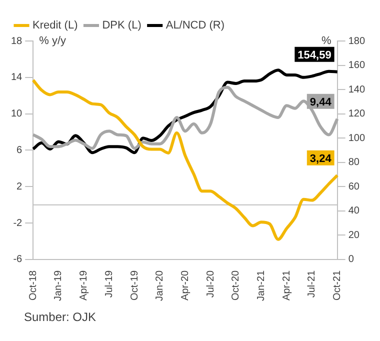 This screenshot has width=380, height=341. I want to click on x-tick-label: Oct-20, so click(236, 285).